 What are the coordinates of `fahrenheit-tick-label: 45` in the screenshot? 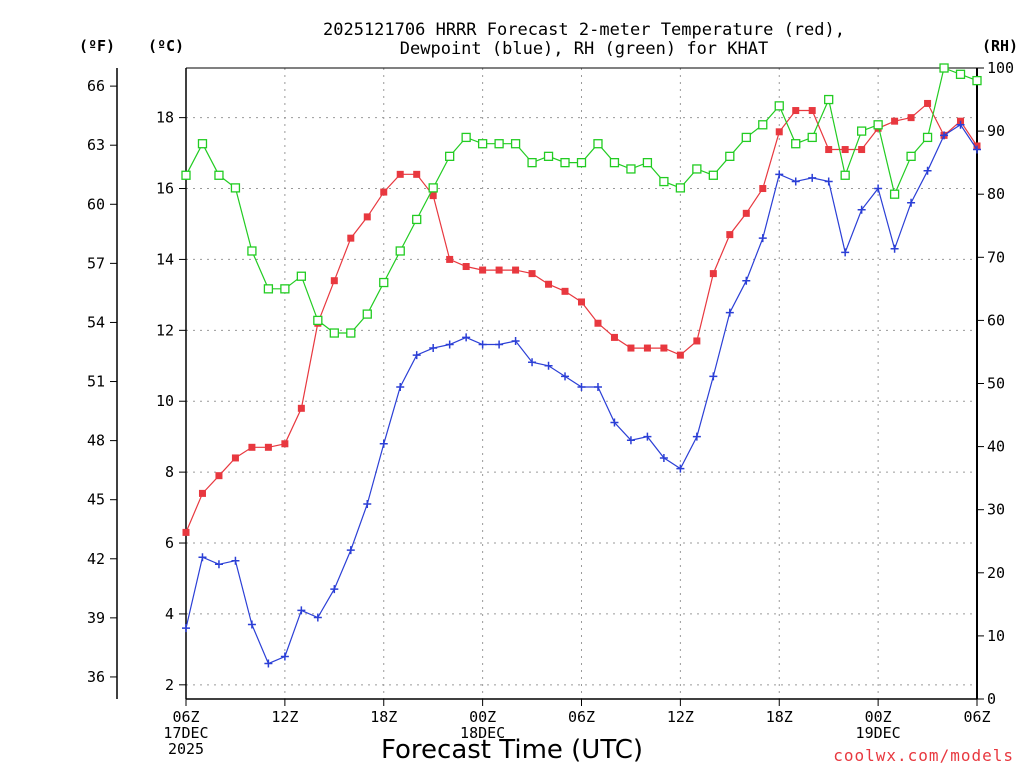 It's located at (96, 500).